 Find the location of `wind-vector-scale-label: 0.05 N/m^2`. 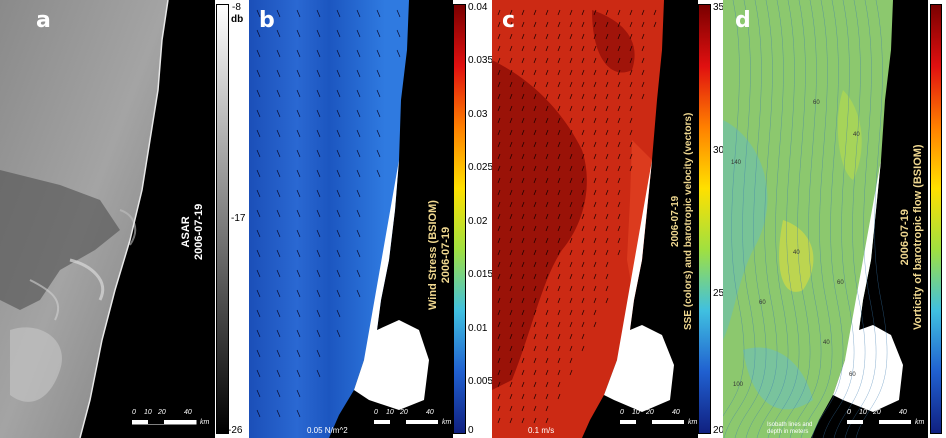

wind-vector-scale-label: 0.05 N/m^2 is located at coordinates (327, 430).